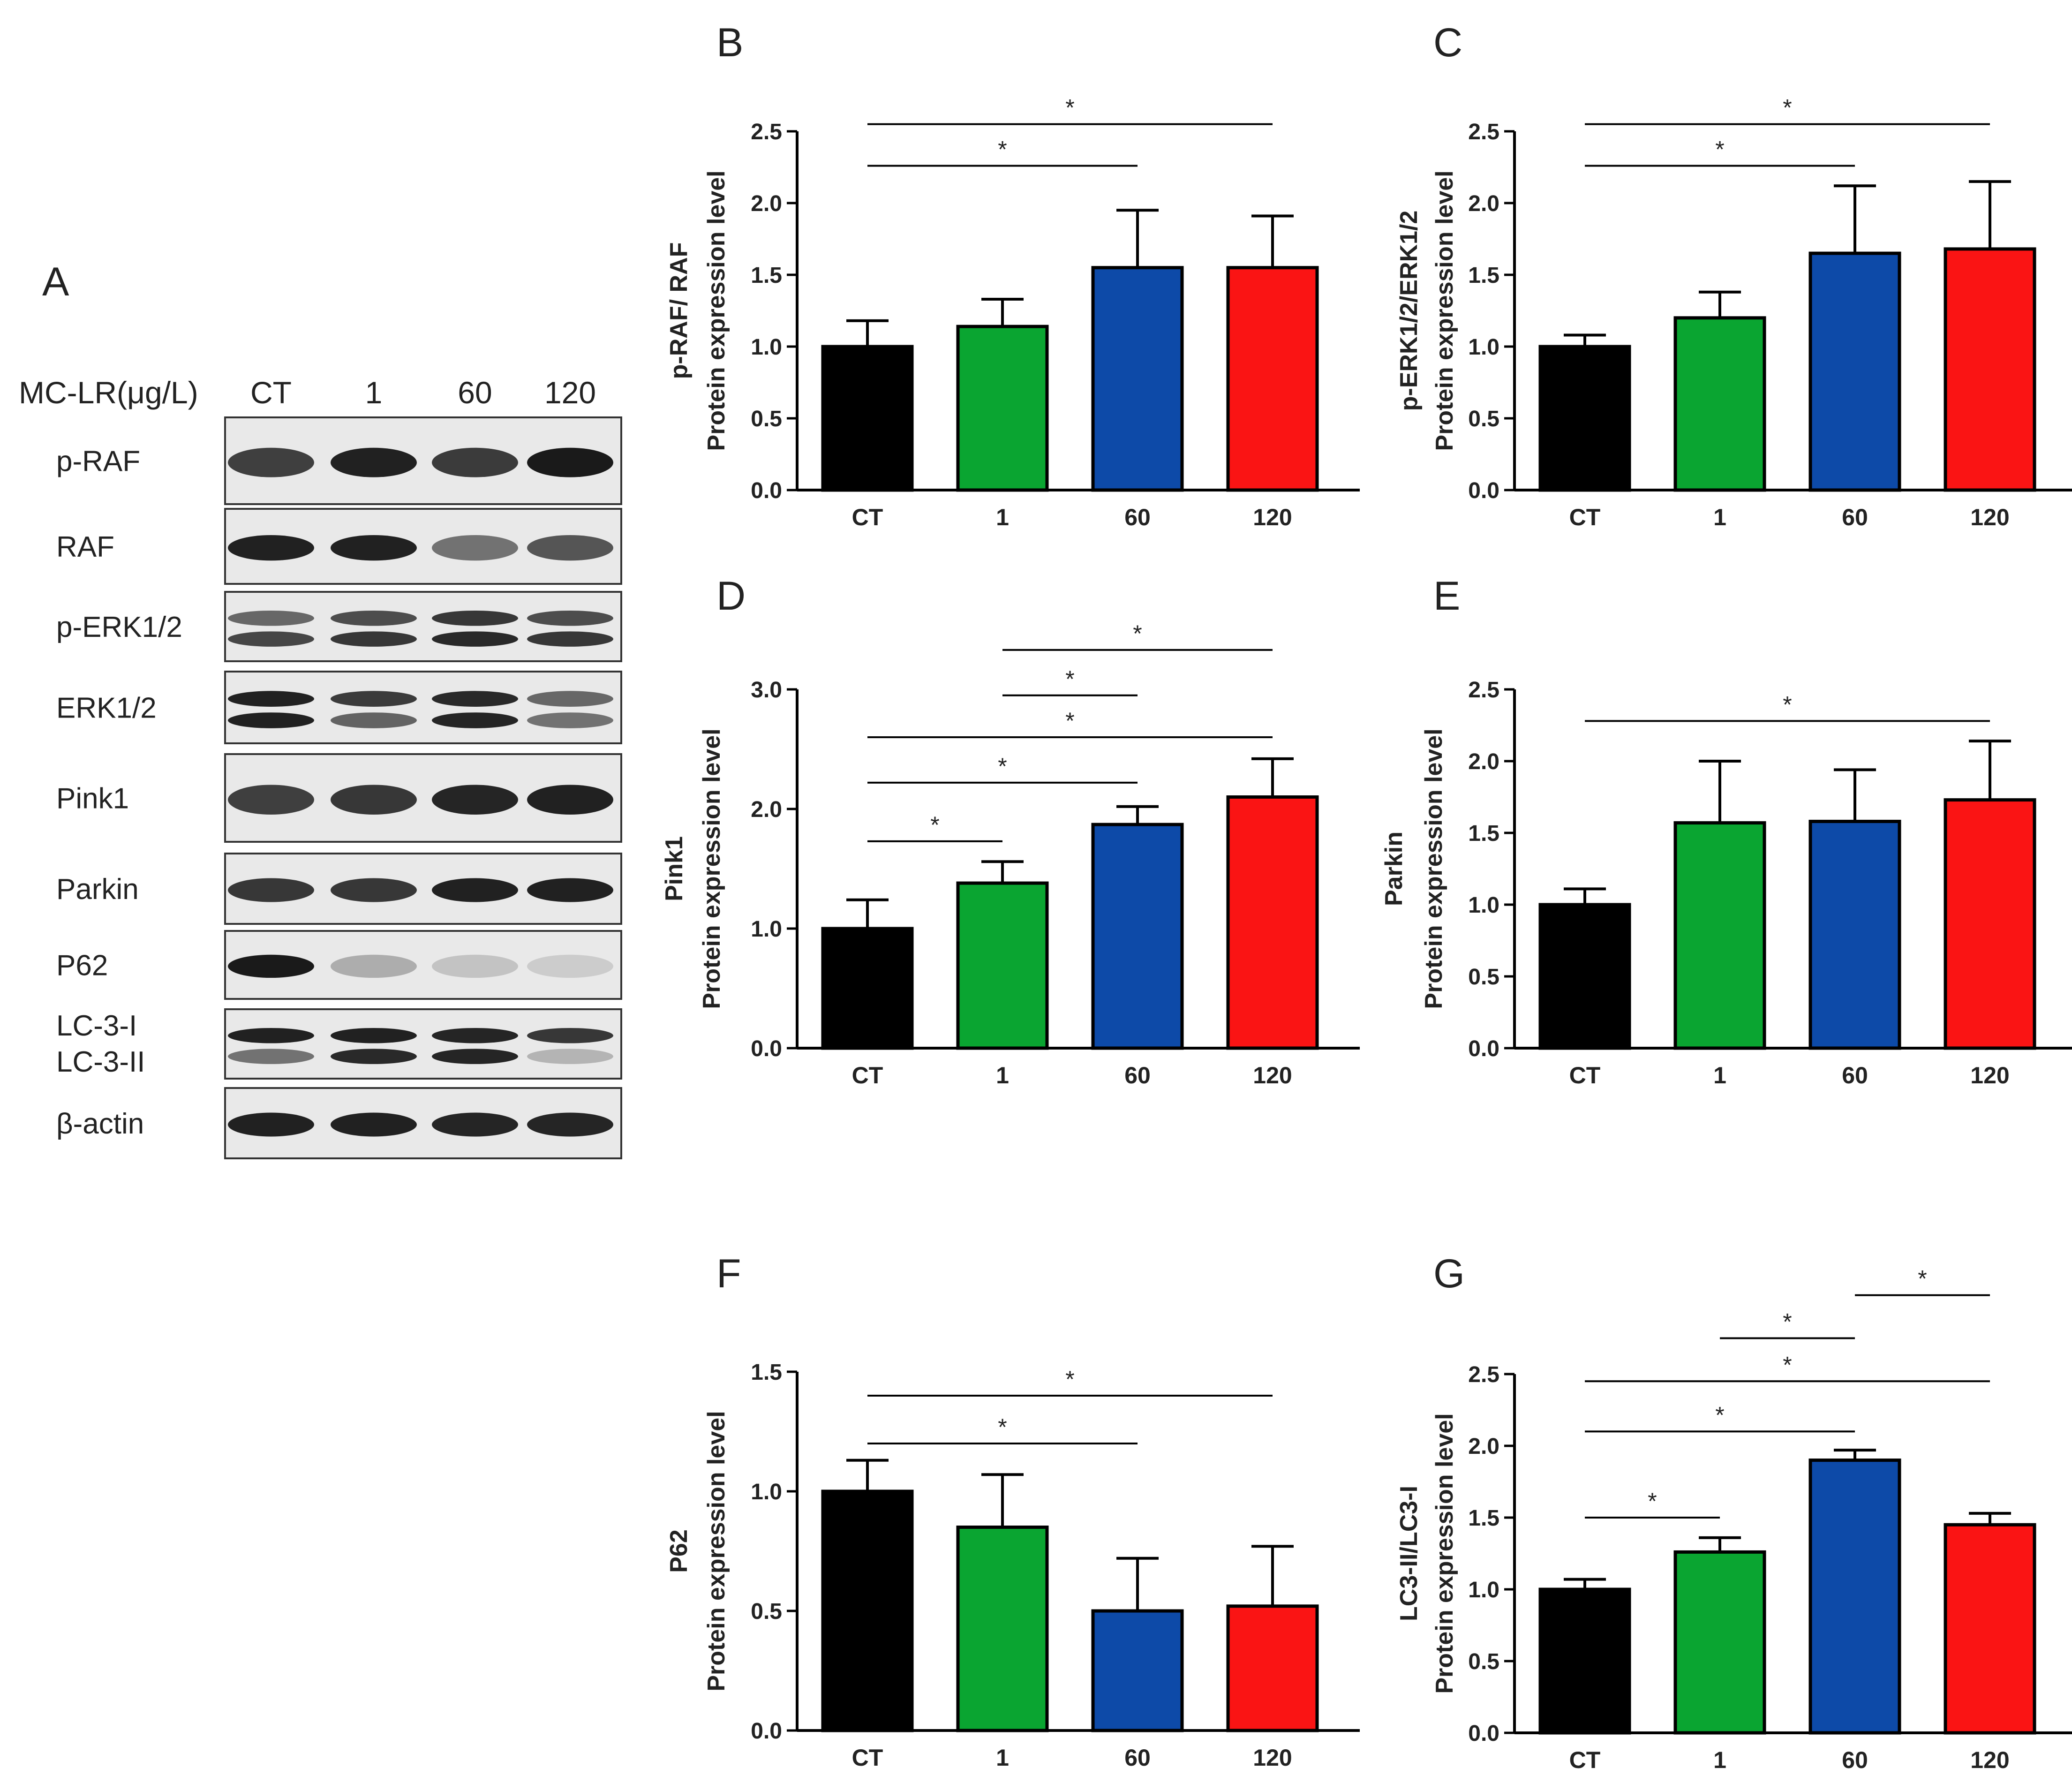 This screenshot has width=2072, height=1791. I want to click on y-axis-title: Parkin, so click(1394, 868).